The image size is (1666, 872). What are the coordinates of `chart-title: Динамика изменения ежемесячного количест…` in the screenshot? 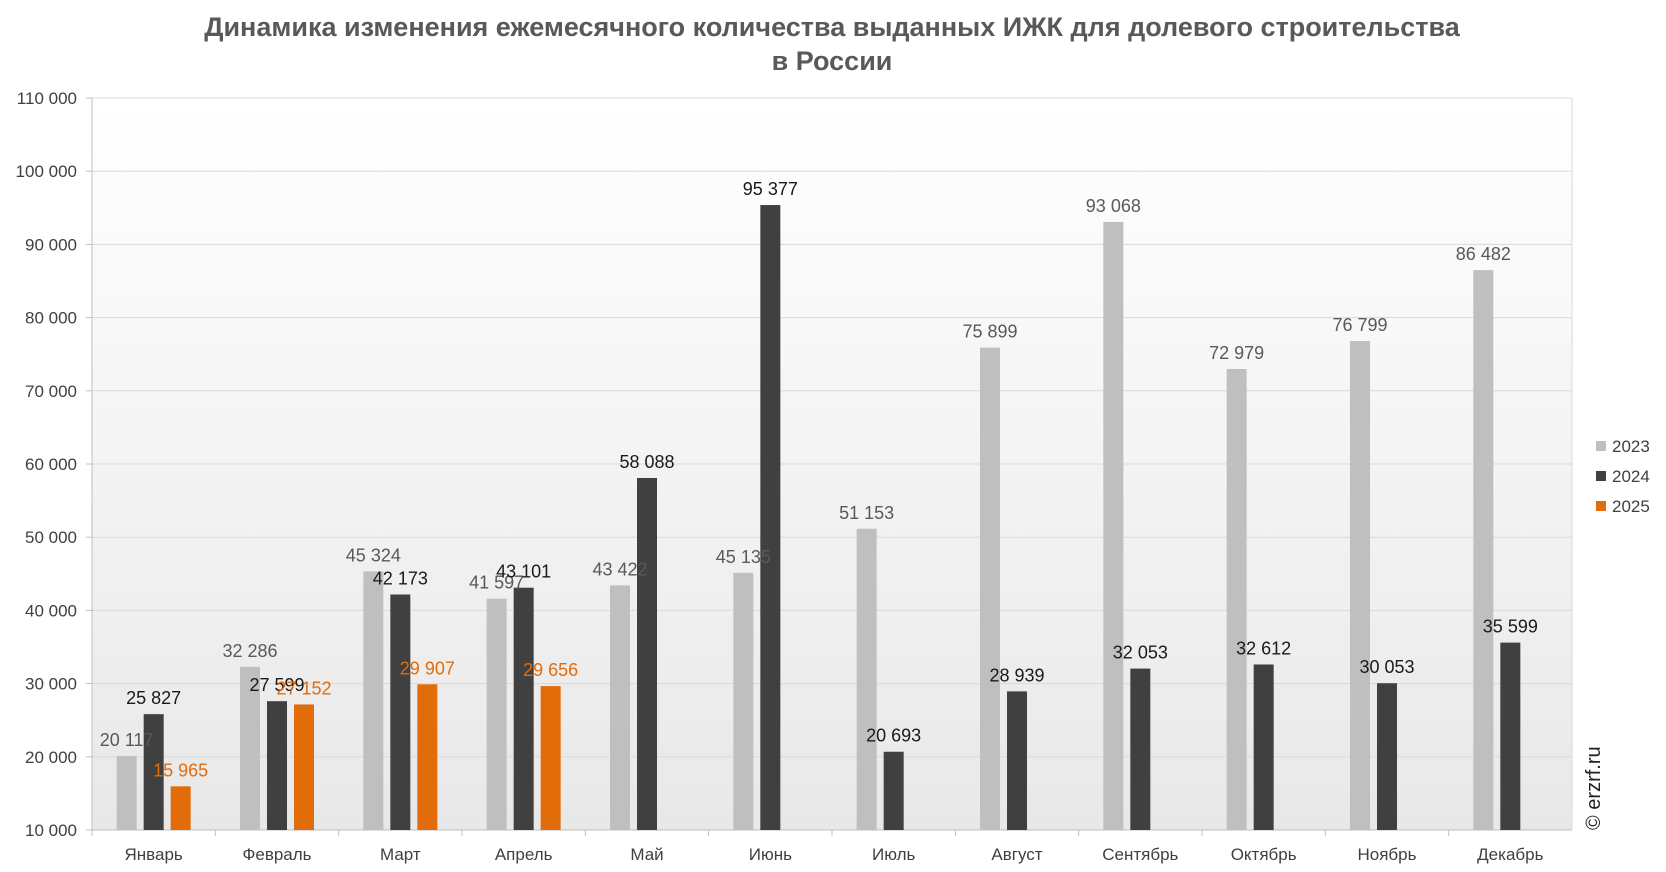 It's located at (832, 44).